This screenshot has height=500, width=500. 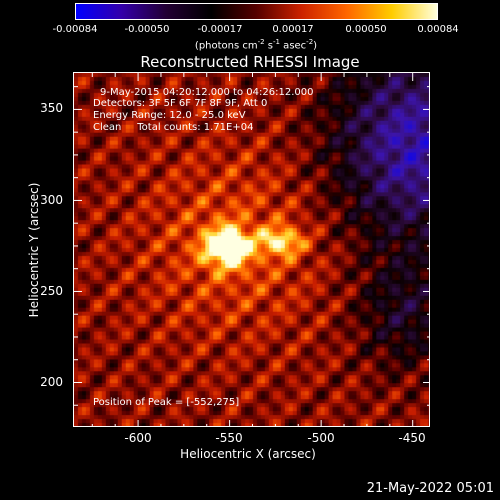 What do you see at coordinates (34, 250) in the screenshot?
I see `y-axis-label: Heliocentric Y (arcsec)` at bounding box center [34, 250].